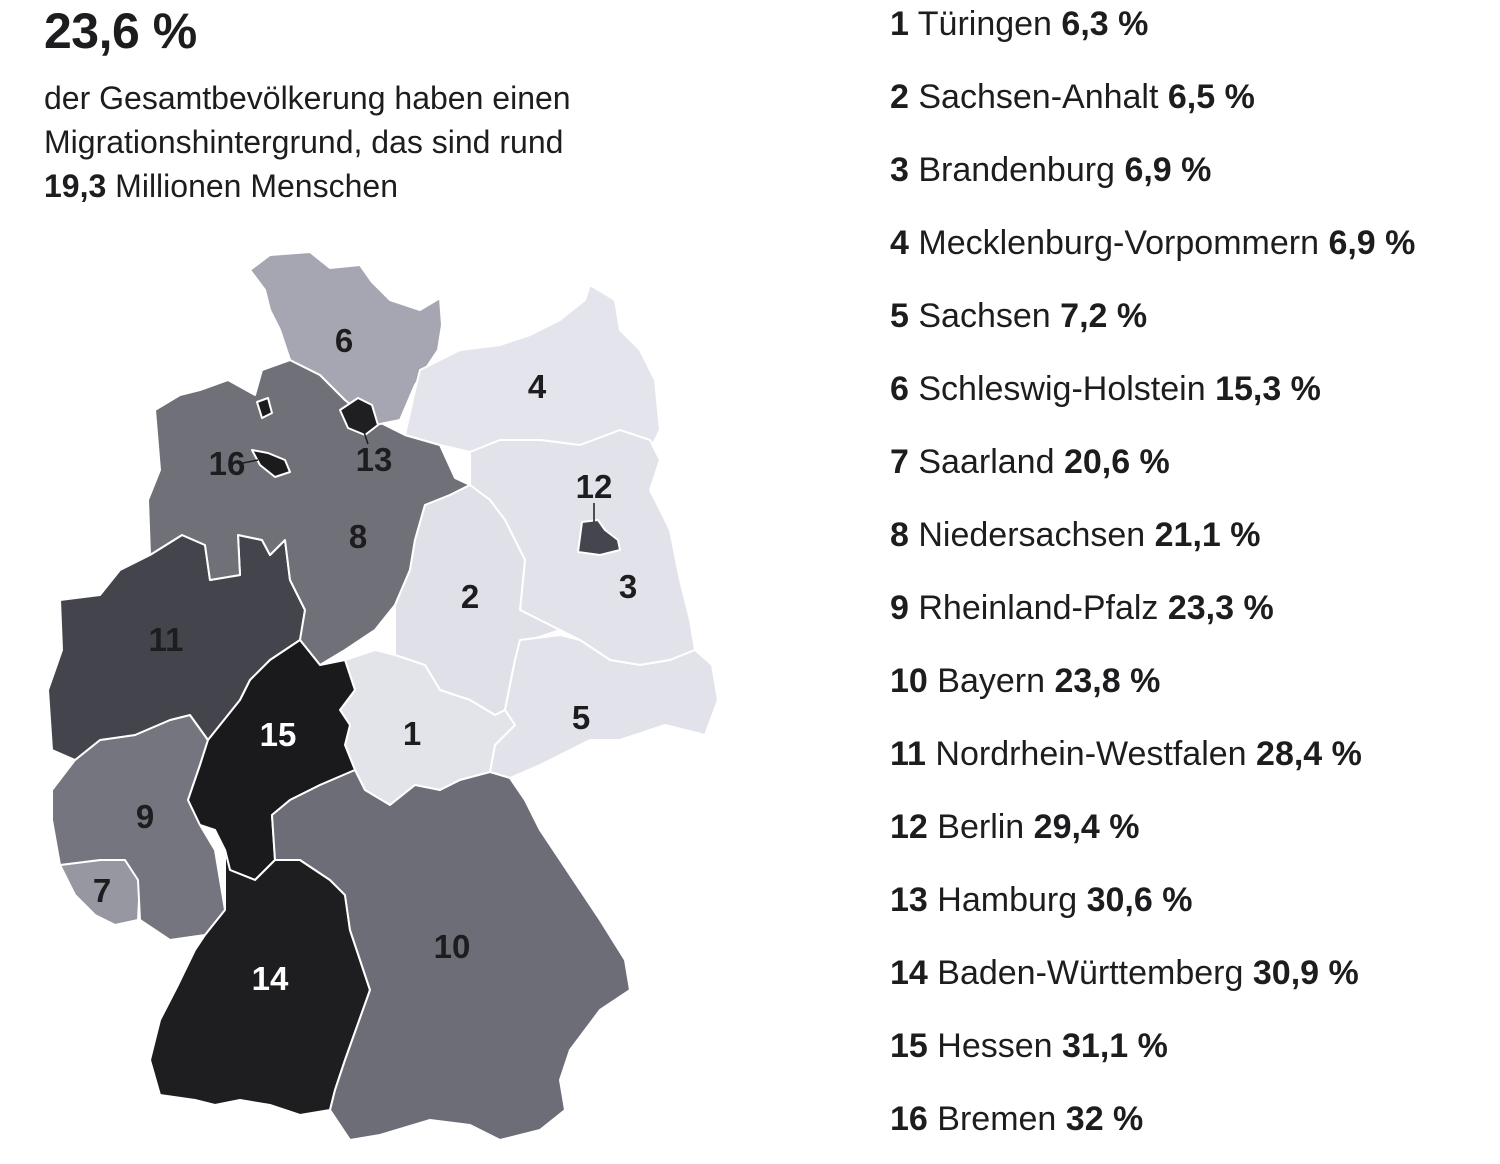 This screenshot has height=1164, width=1500. What do you see at coordinates (909, 1119) in the screenshot?
I see `legend-item-number: 16` at bounding box center [909, 1119].